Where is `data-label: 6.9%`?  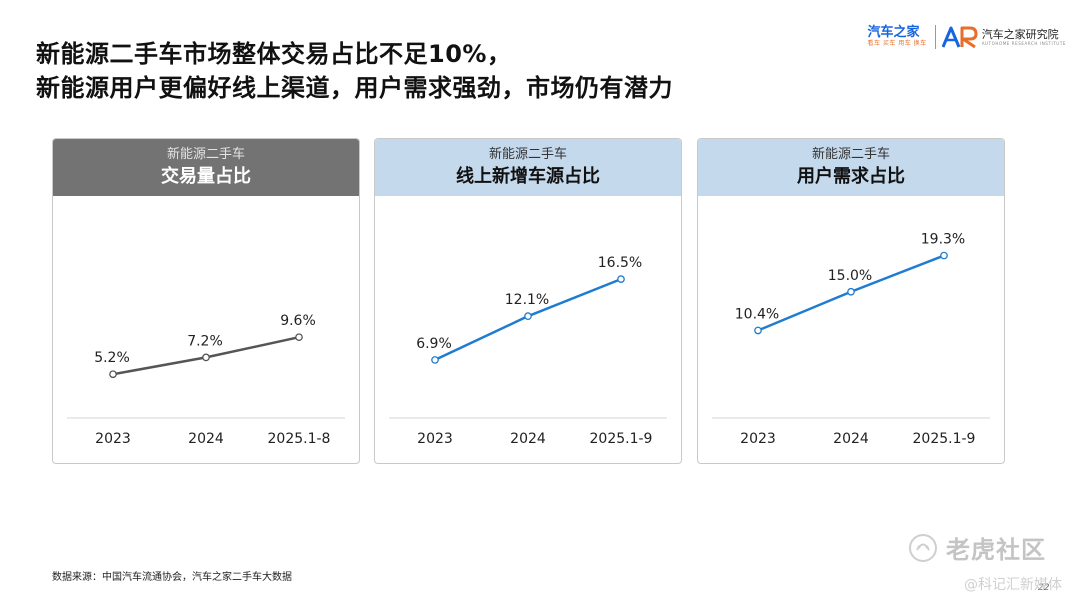
data-label: 6.9% is located at coordinates (434, 344).